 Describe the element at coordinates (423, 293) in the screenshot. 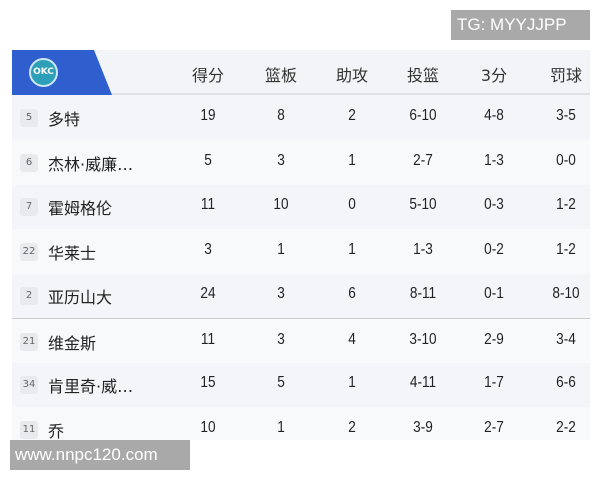

I see `stat-cell: 8-11` at that location.